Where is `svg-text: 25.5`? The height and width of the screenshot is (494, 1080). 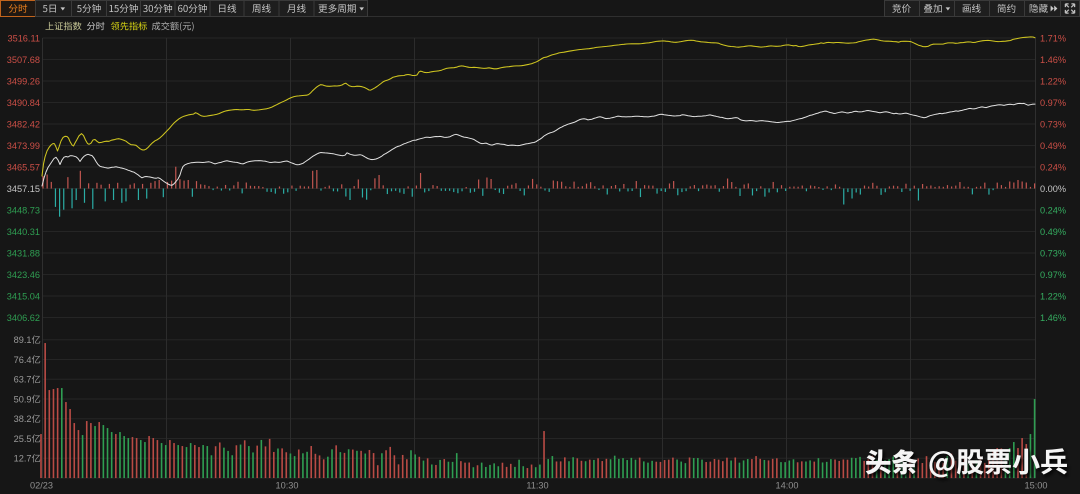 svg-text: 25.5 is located at coordinates (23, 439).